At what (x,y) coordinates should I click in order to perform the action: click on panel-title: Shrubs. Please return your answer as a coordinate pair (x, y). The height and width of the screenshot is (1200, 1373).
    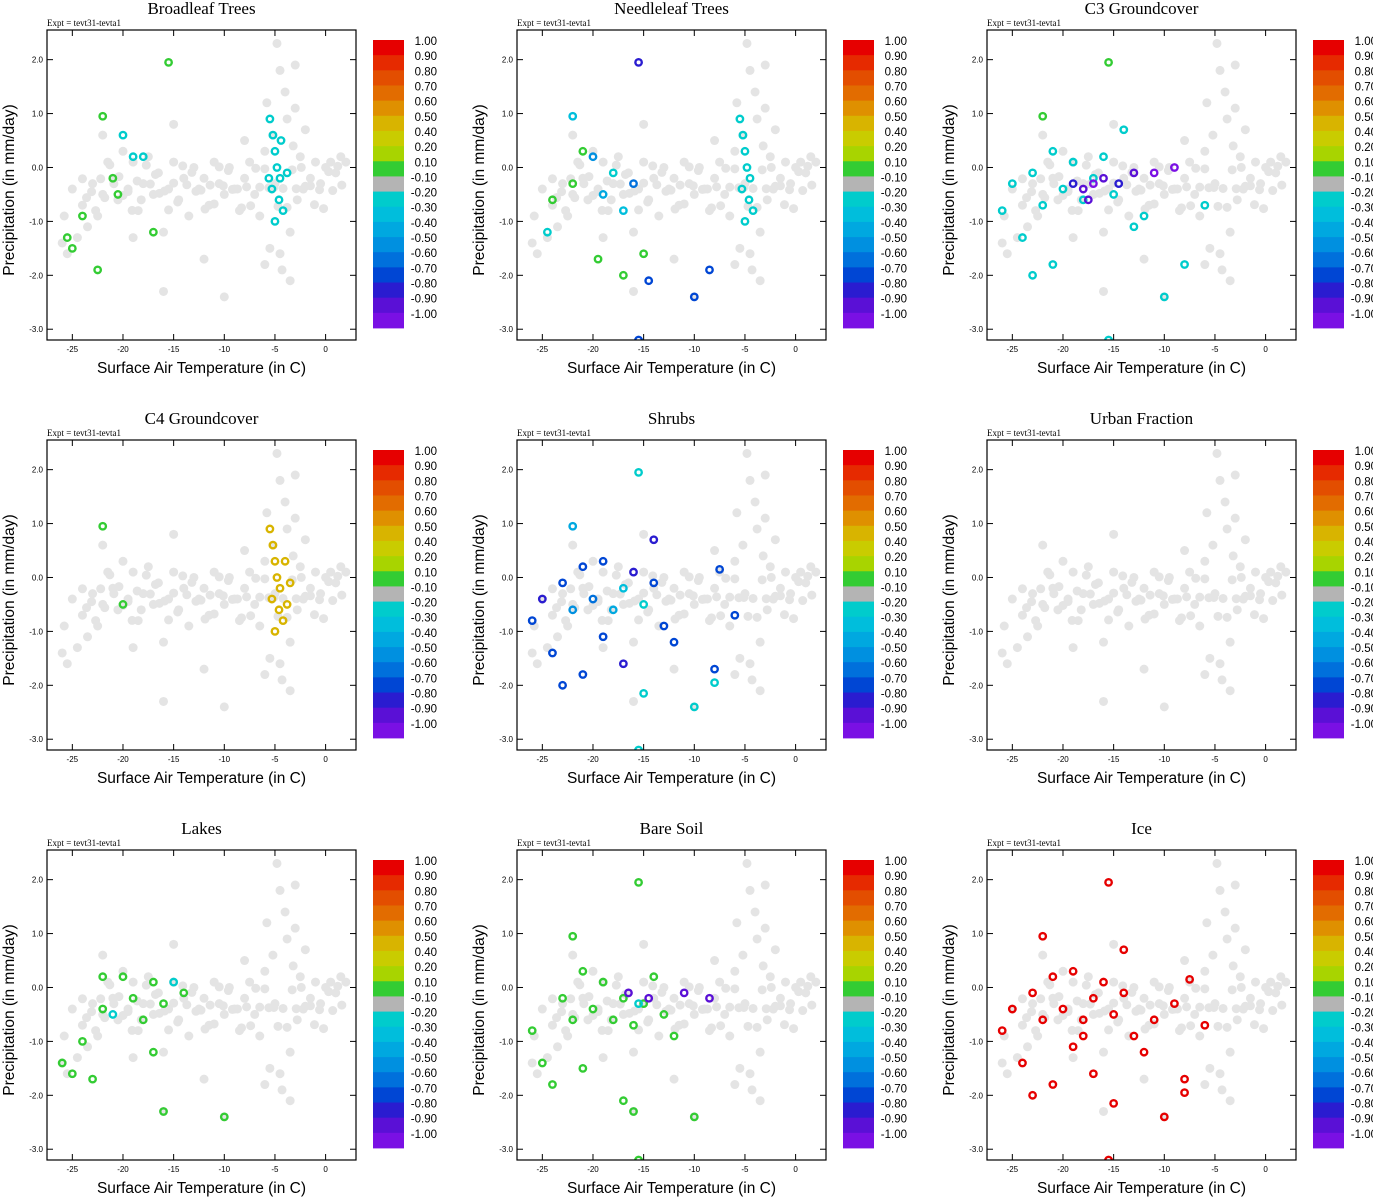
    Looking at the image, I should click on (671, 418).